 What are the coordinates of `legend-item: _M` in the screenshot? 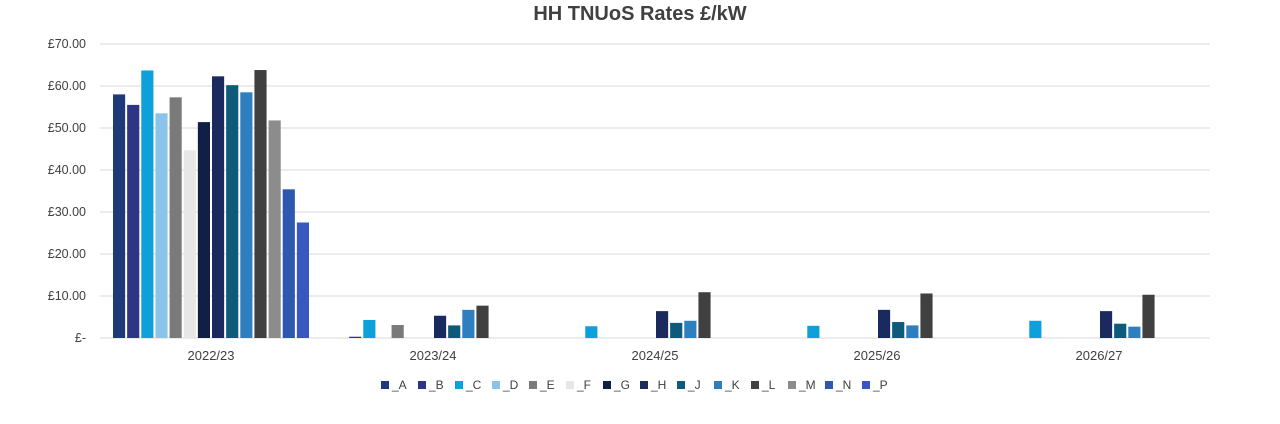 It's located at (802, 385).